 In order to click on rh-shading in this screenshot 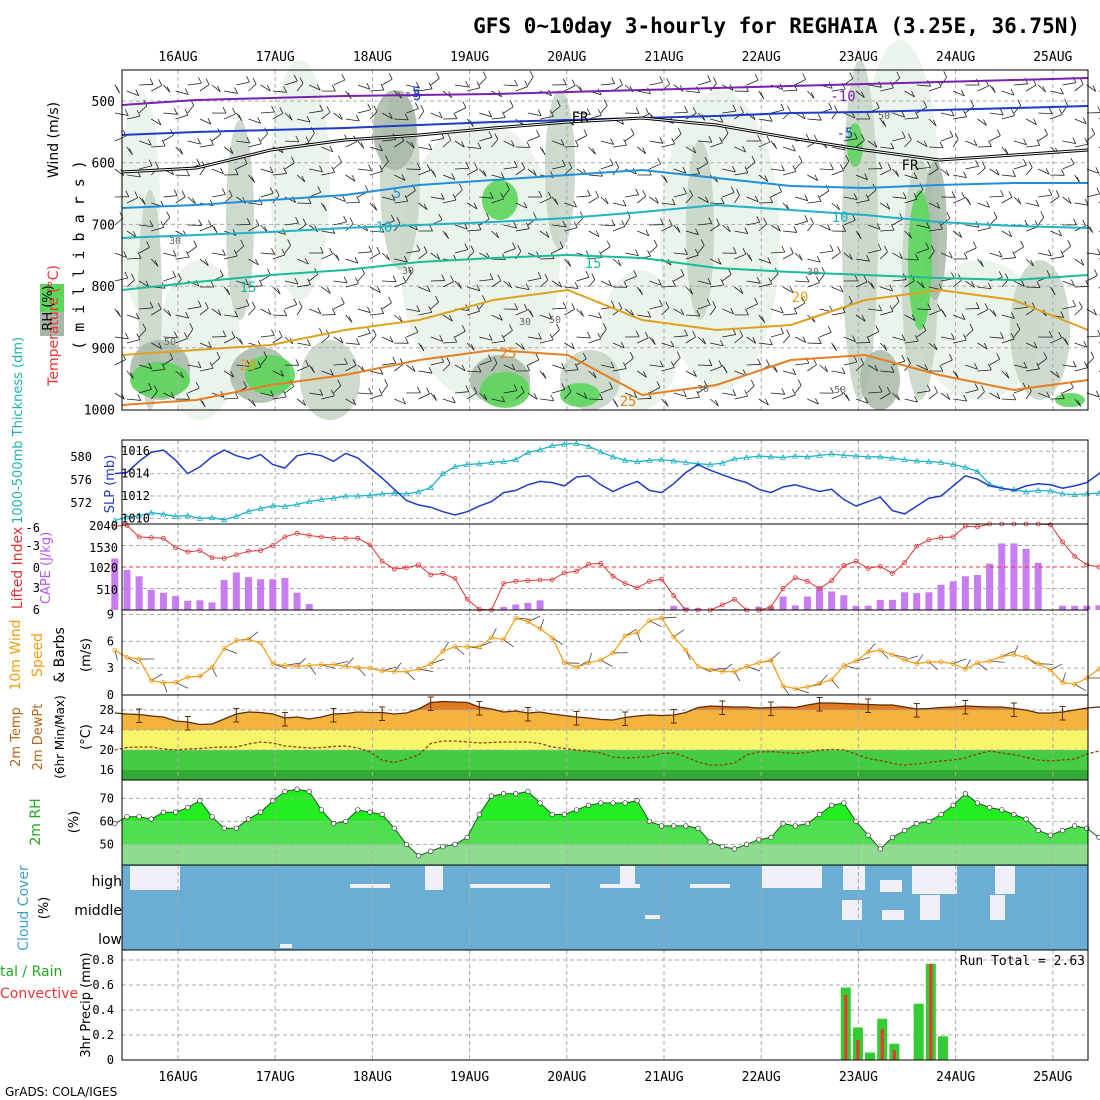, I will do `click(240, 220)`.